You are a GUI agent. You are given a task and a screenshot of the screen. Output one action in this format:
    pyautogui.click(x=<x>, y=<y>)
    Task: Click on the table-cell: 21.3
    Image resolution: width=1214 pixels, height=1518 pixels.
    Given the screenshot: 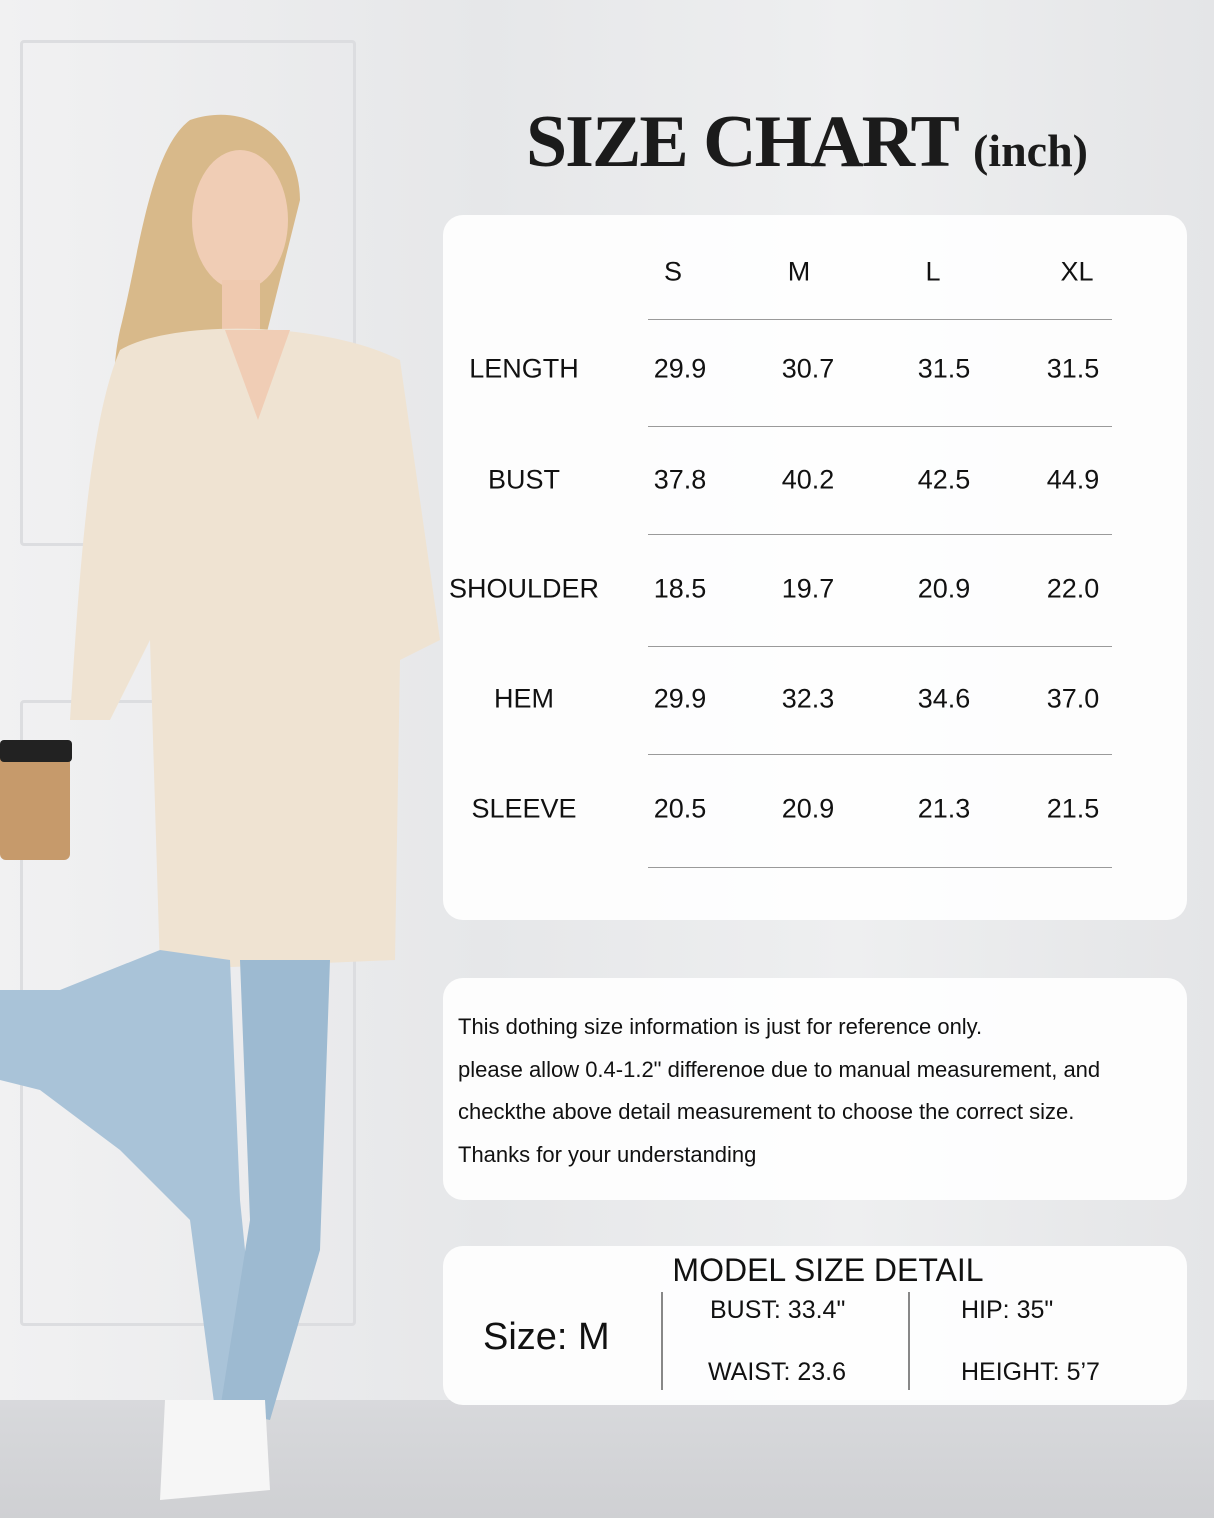 What is the action you would take?
    pyautogui.click(x=944, y=808)
    